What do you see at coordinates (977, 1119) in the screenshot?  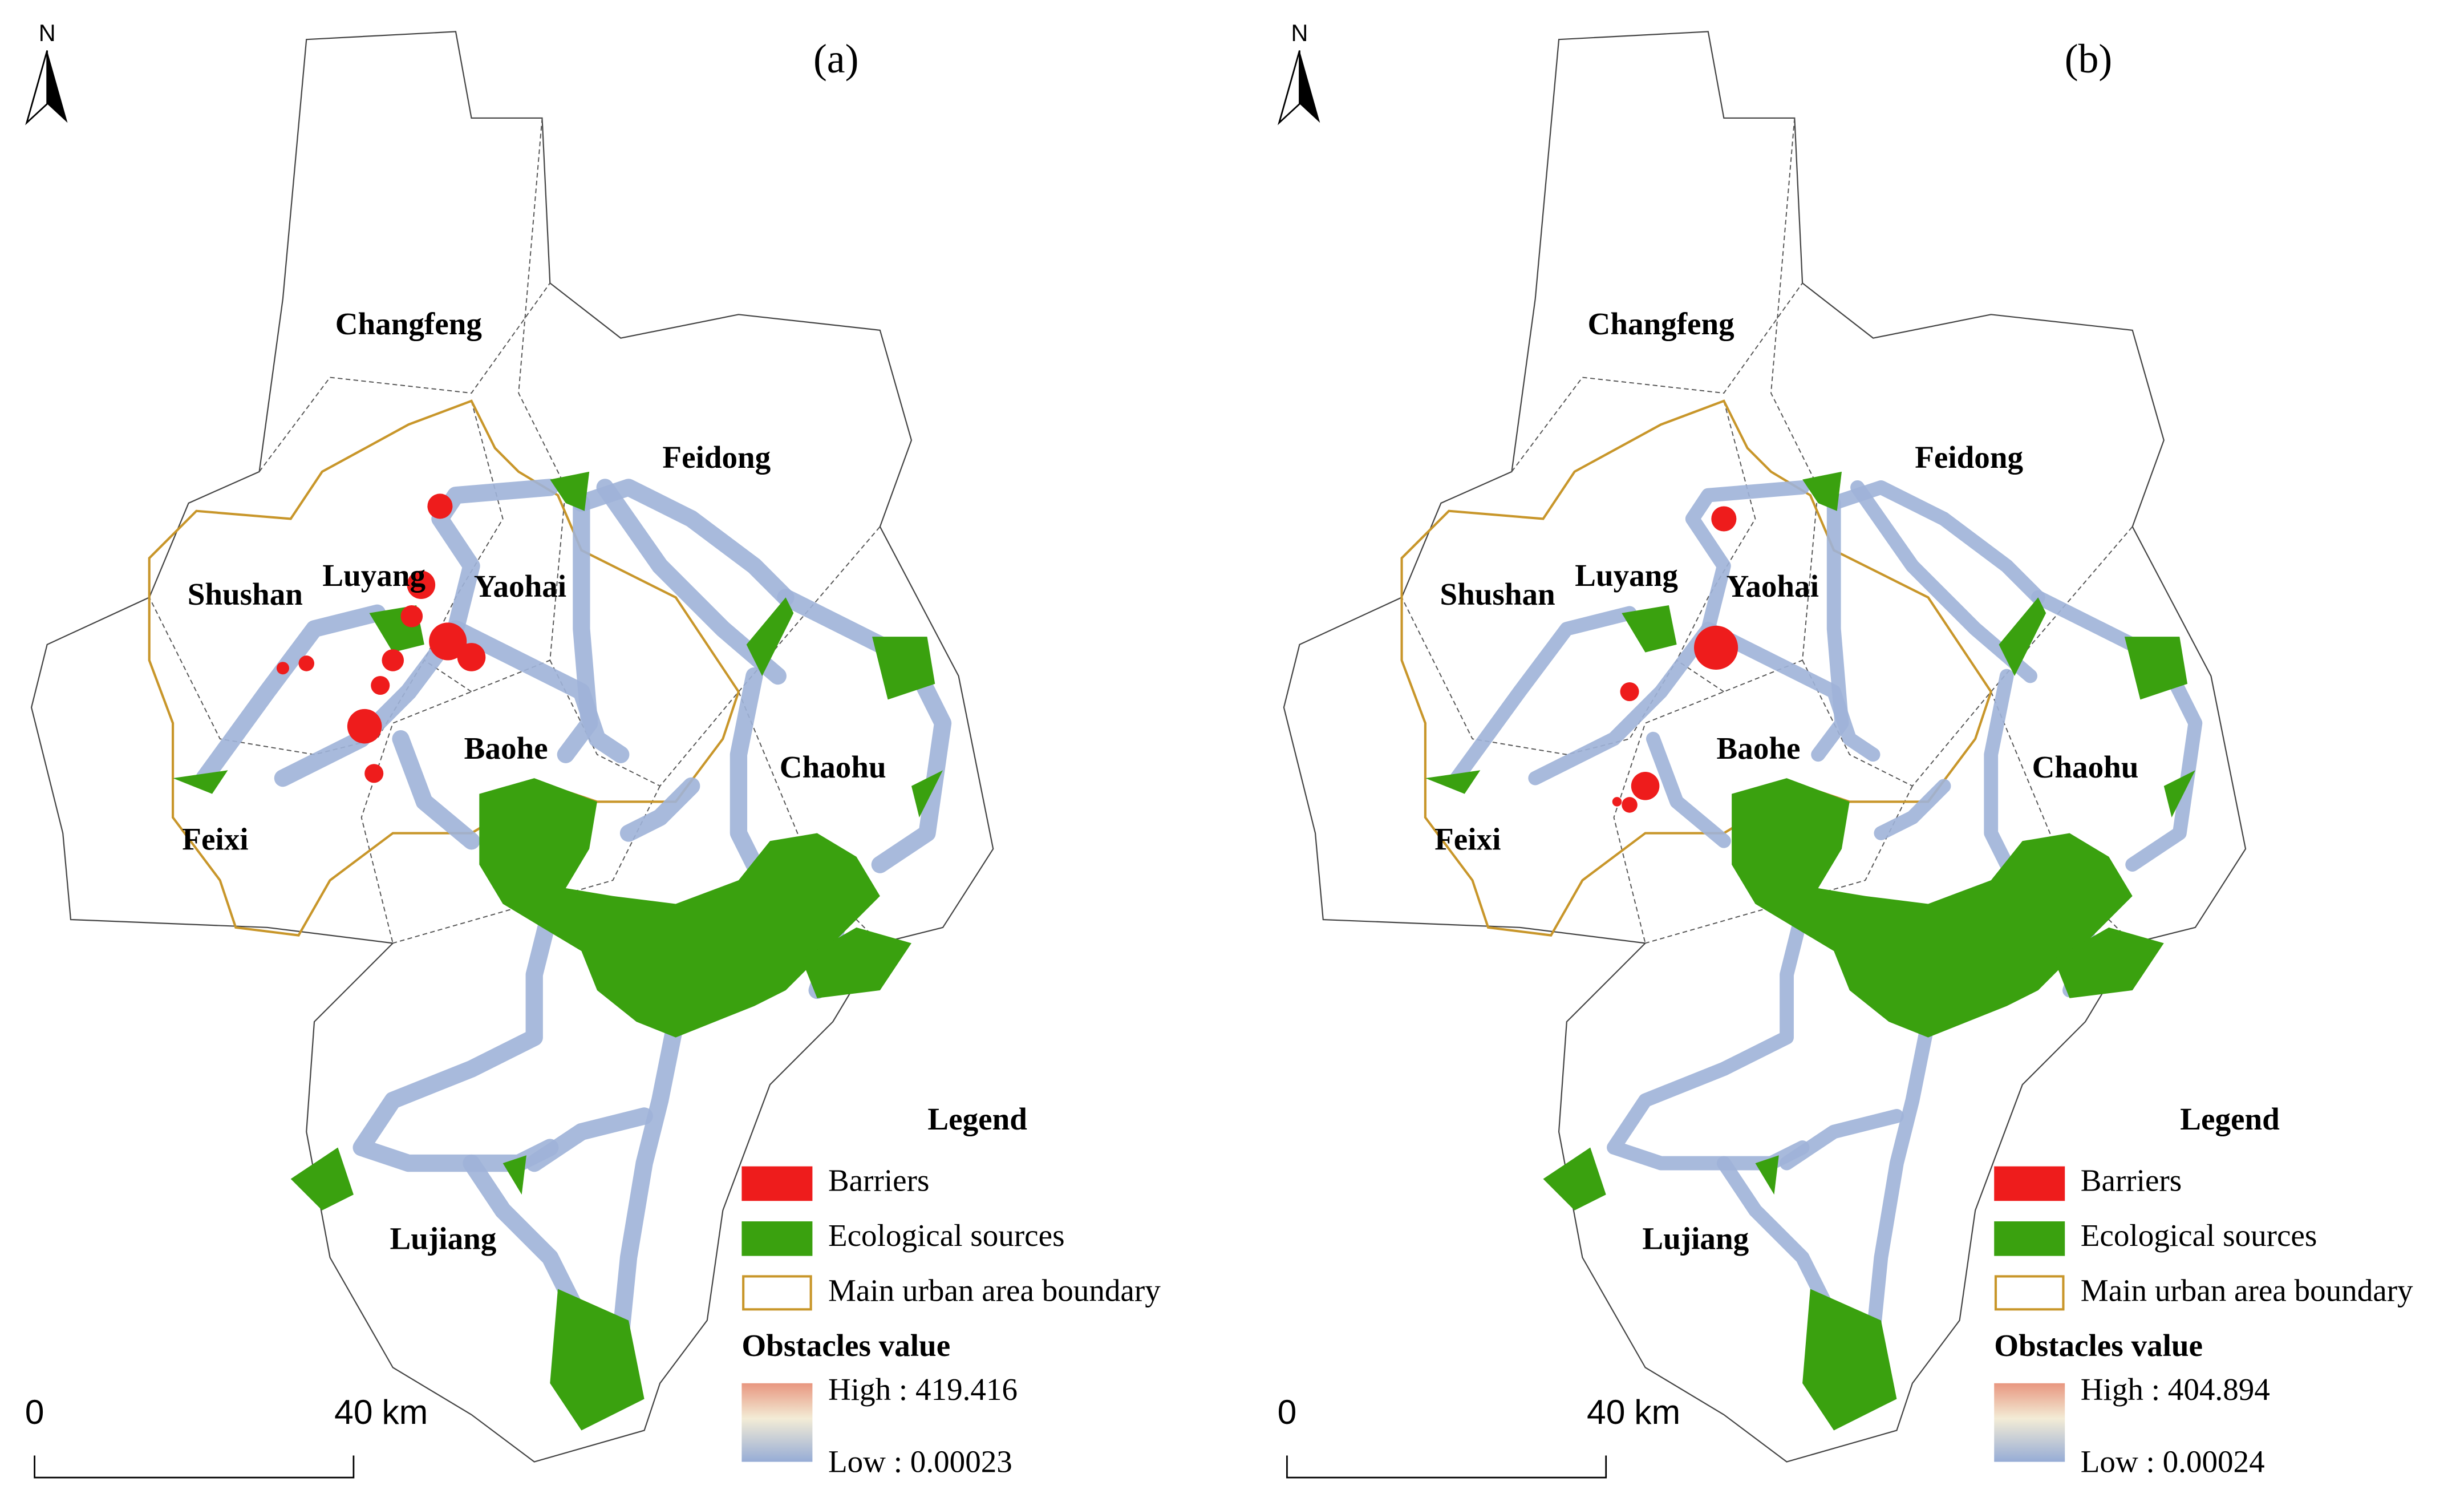 I see `legend-title: Legend` at bounding box center [977, 1119].